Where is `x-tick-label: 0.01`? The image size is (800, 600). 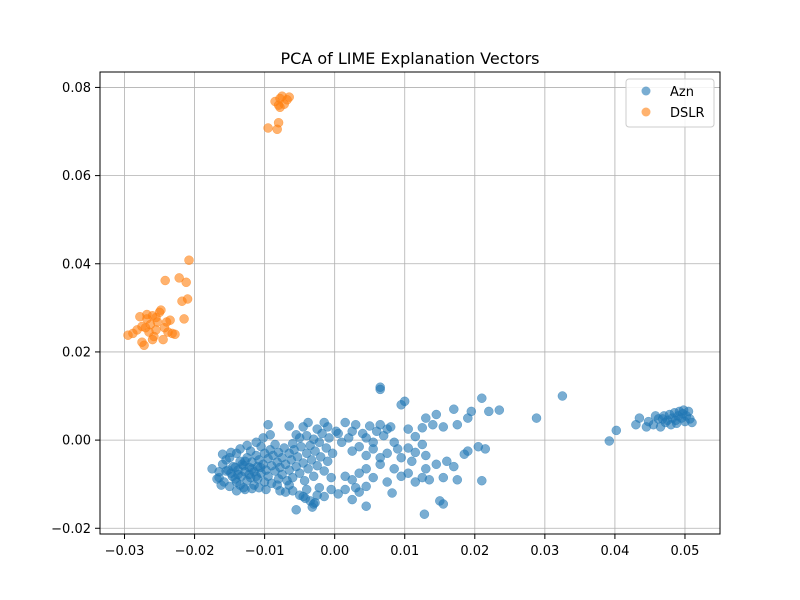
x-tick-label: 0.01 is located at coordinates (404, 551).